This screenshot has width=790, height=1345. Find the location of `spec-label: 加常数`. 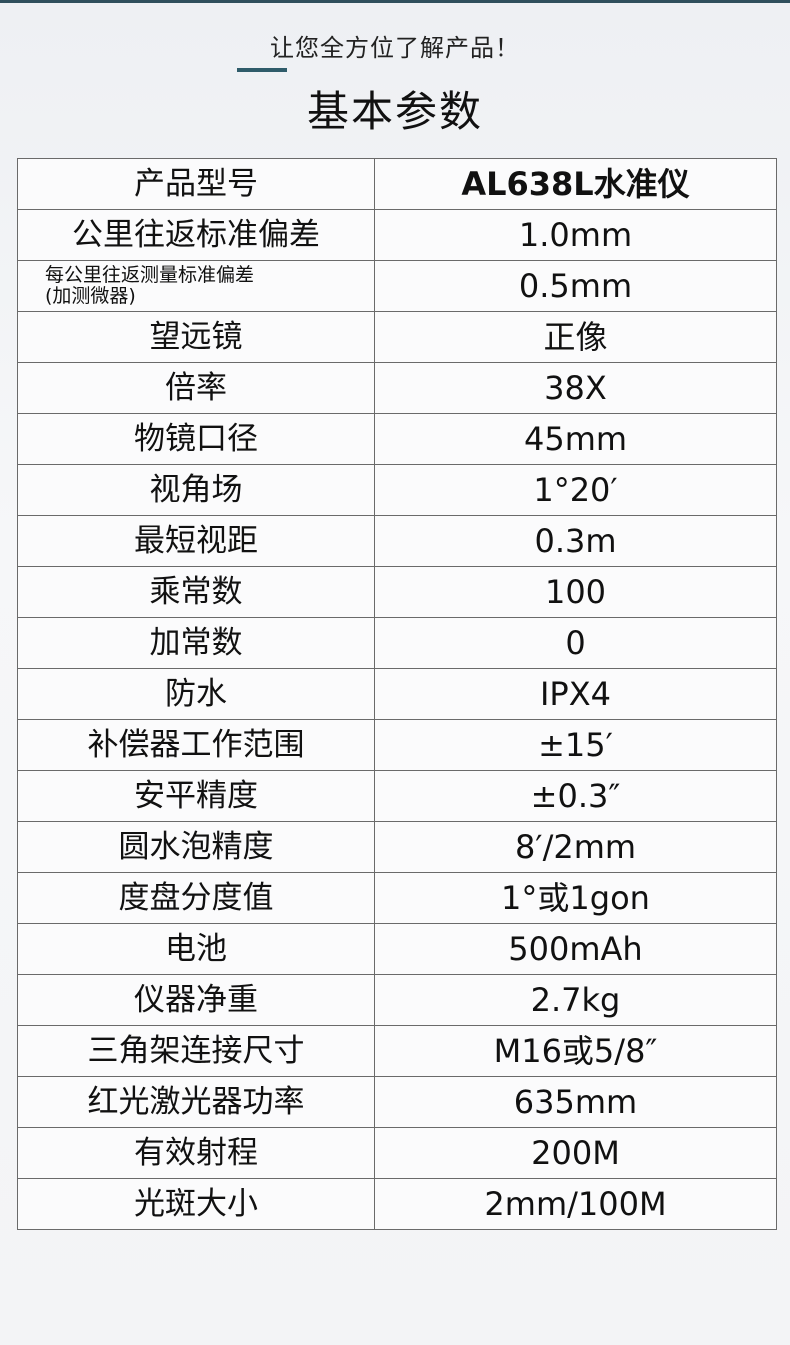

spec-label: 加常数 is located at coordinates (196, 643).